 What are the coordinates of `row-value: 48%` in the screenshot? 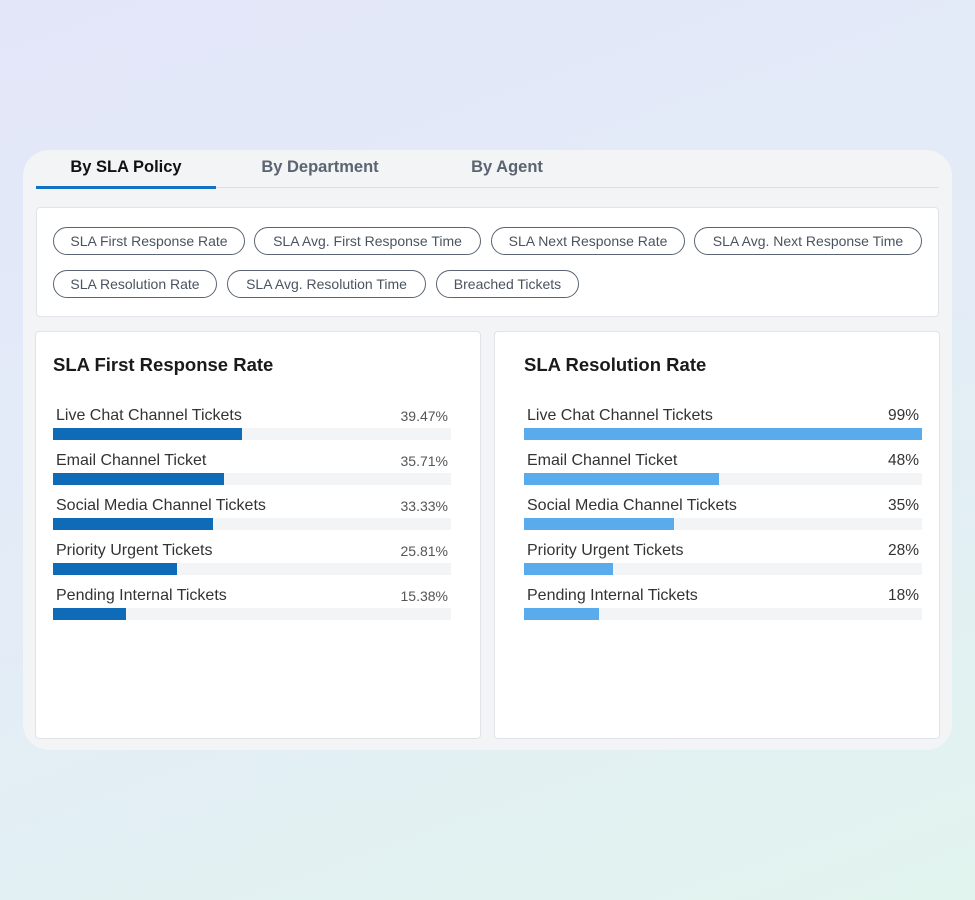 It's located at (903, 460).